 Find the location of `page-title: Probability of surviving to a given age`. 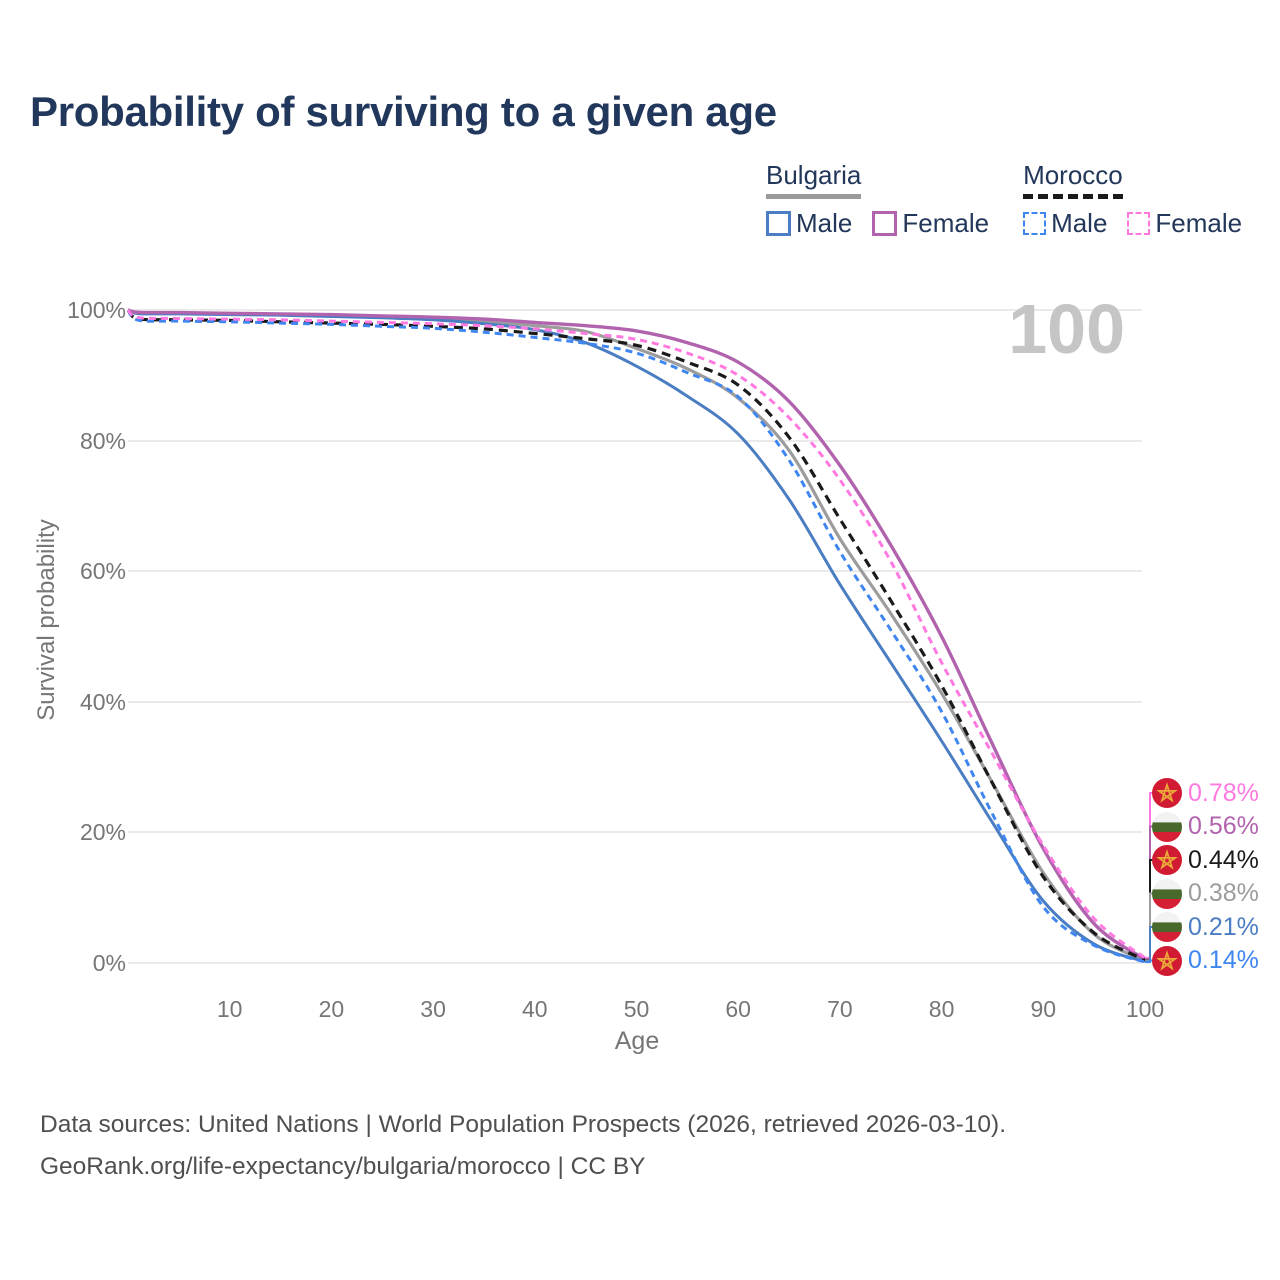

page-title: Probability of surviving to a given age is located at coordinates (403, 111).